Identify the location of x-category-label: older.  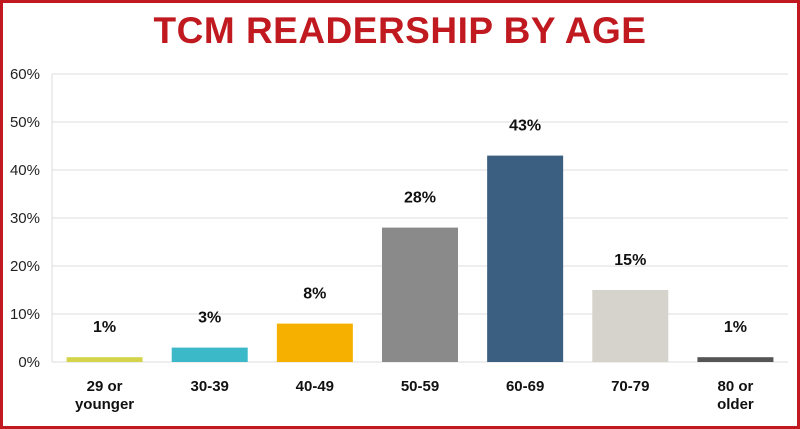
(735, 404).